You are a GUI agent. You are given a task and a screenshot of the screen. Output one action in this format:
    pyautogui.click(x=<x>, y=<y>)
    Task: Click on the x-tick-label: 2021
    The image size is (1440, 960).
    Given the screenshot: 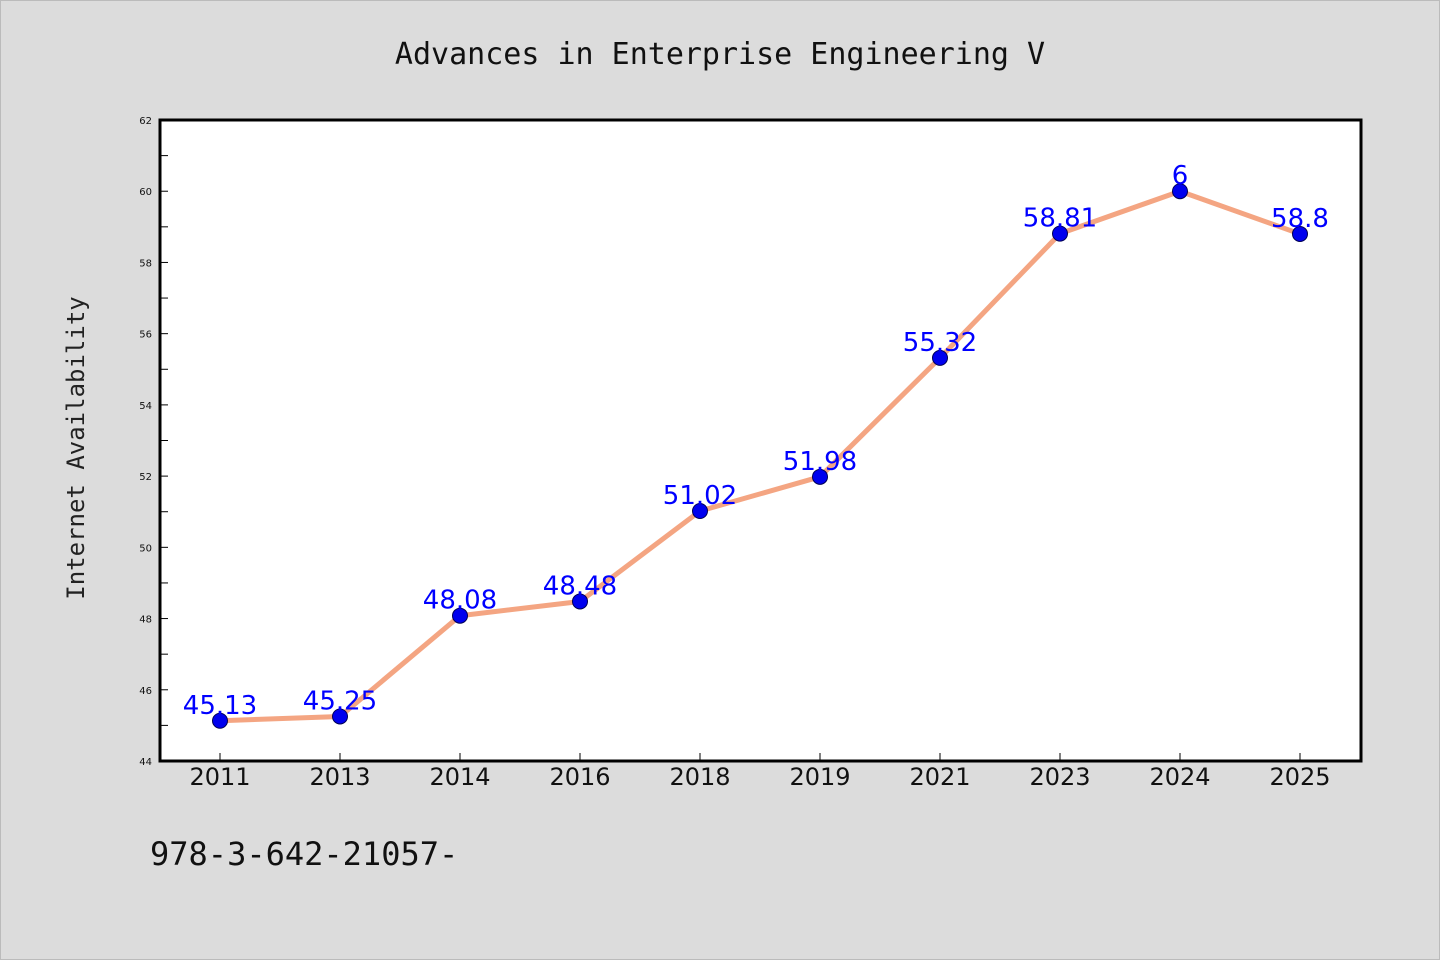 What is the action you would take?
    pyautogui.click(x=939, y=777)
    